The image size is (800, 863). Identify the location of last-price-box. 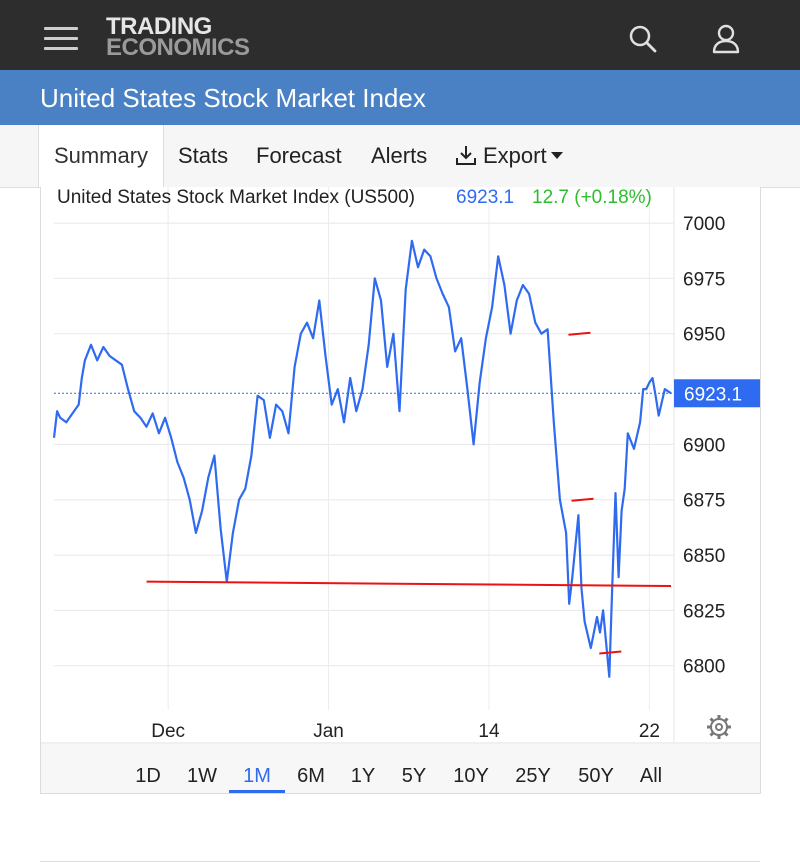
(717, 393).